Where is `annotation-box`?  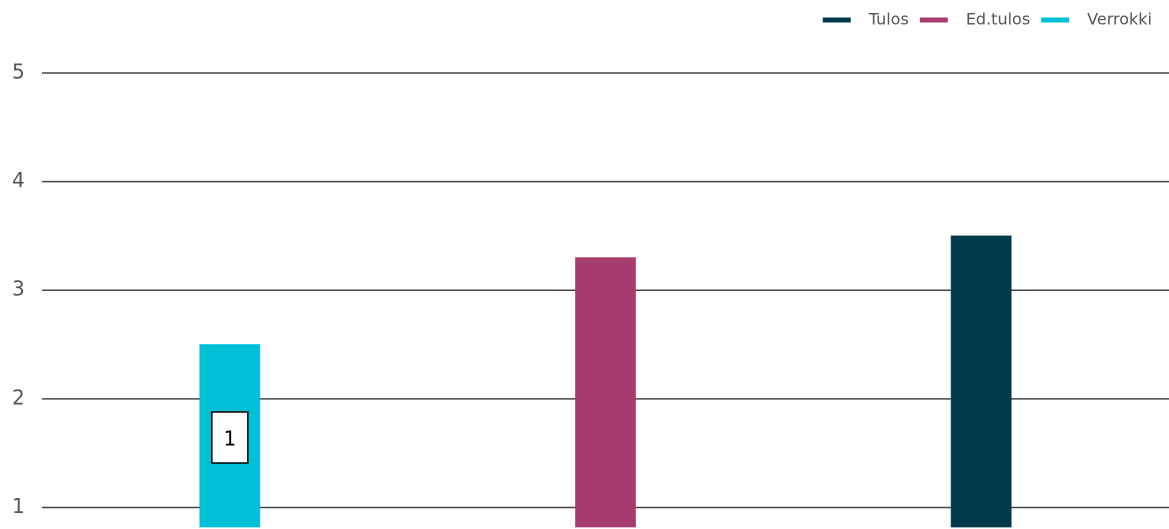
annotation-box is located at coordinates (230, 437).